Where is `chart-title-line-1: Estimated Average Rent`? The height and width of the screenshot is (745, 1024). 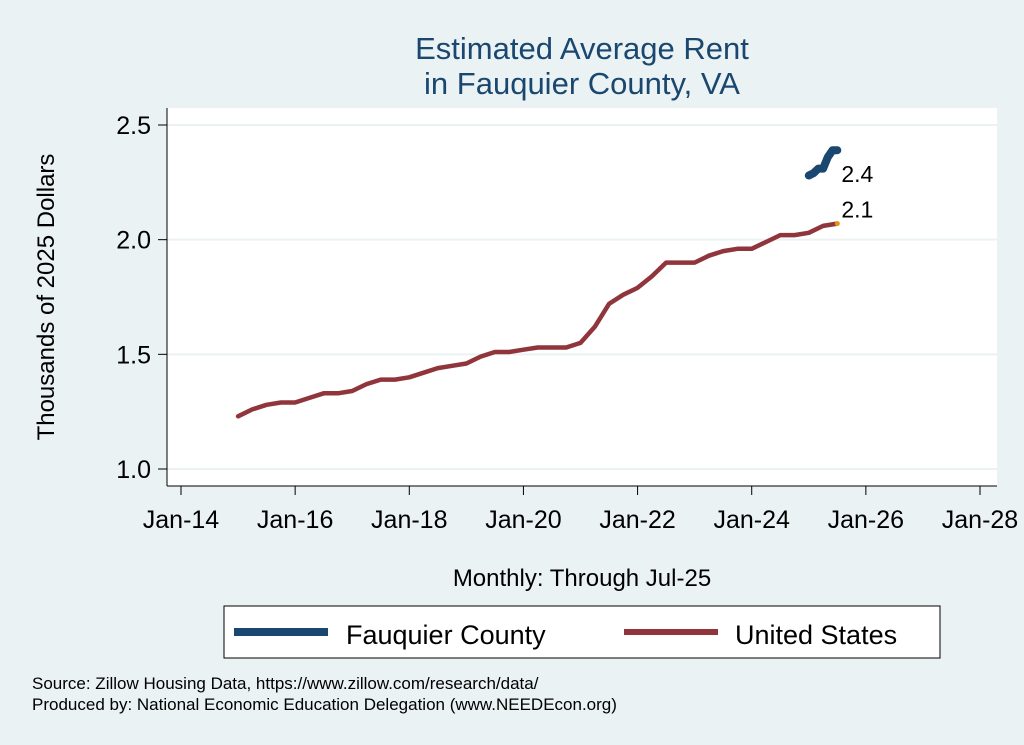 chart-title-line-1: Estimated Average Rent is located at coordinates (582, 48).